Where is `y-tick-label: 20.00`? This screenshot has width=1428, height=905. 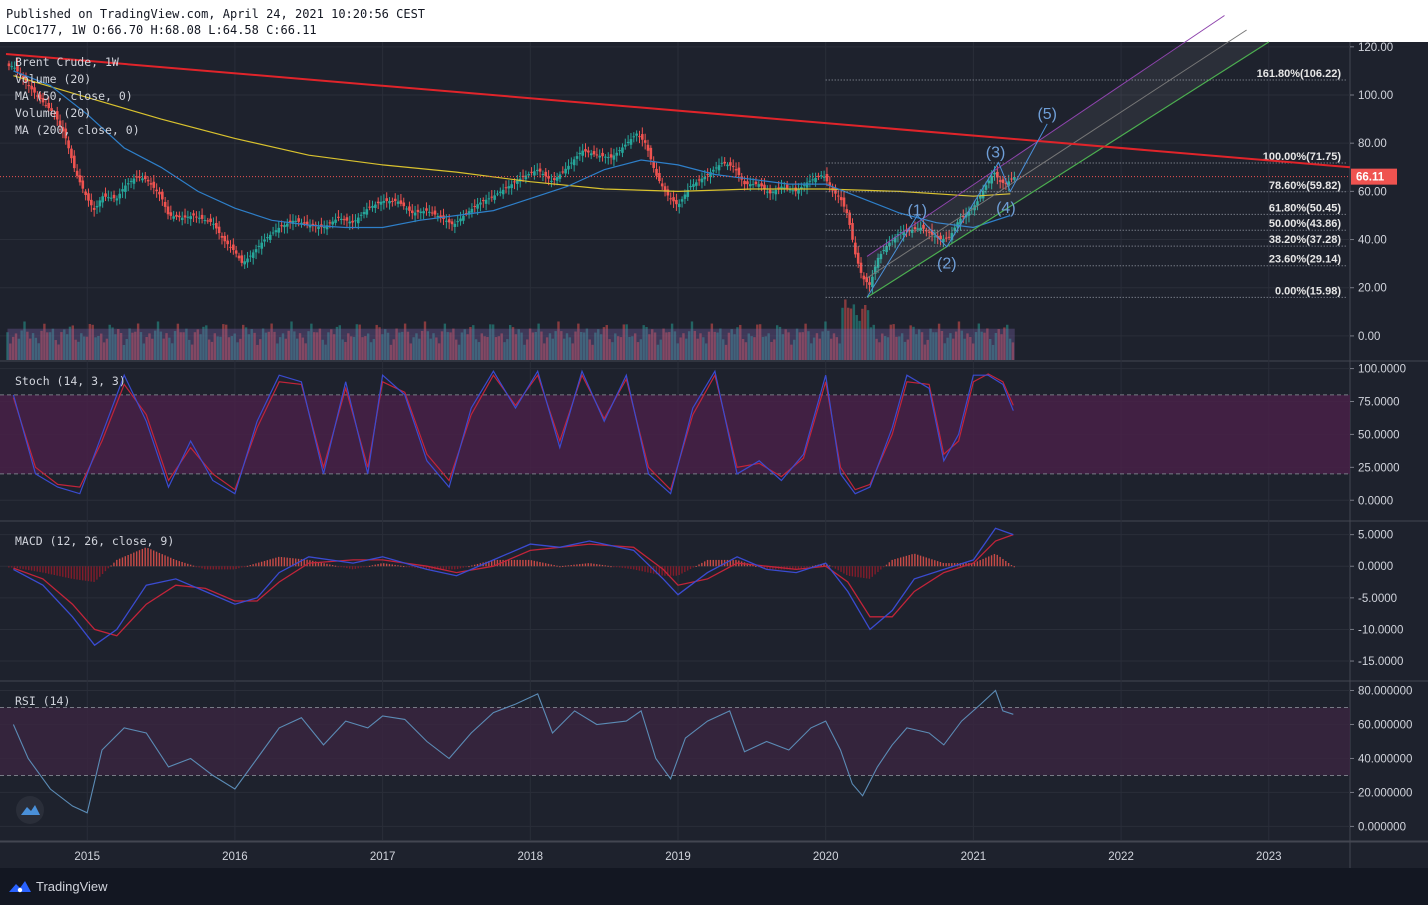
y-tick-label: 20.00 is located at coordinates (1372, 289).